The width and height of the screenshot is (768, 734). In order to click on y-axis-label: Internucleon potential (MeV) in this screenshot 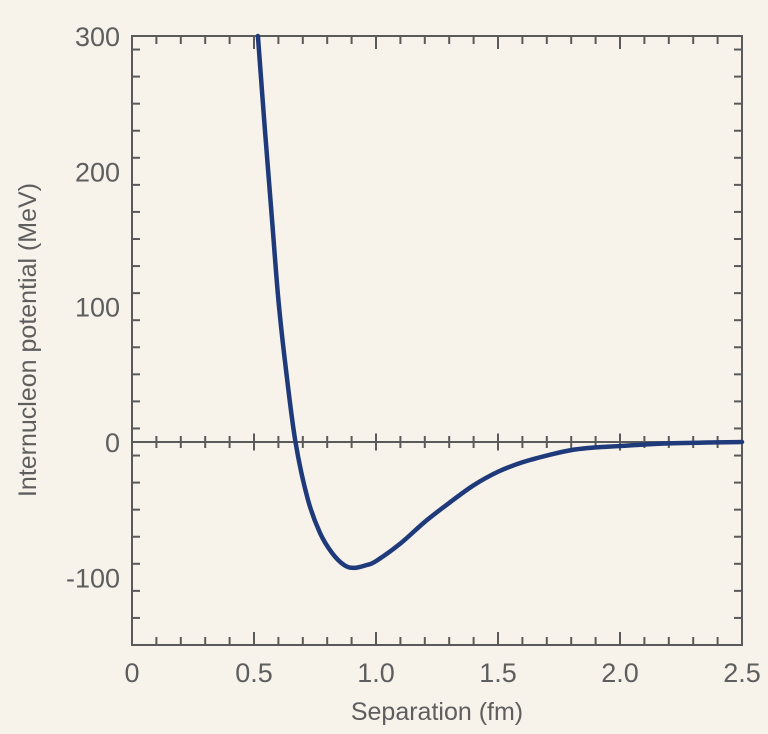, I will do `click(28, 340)`.